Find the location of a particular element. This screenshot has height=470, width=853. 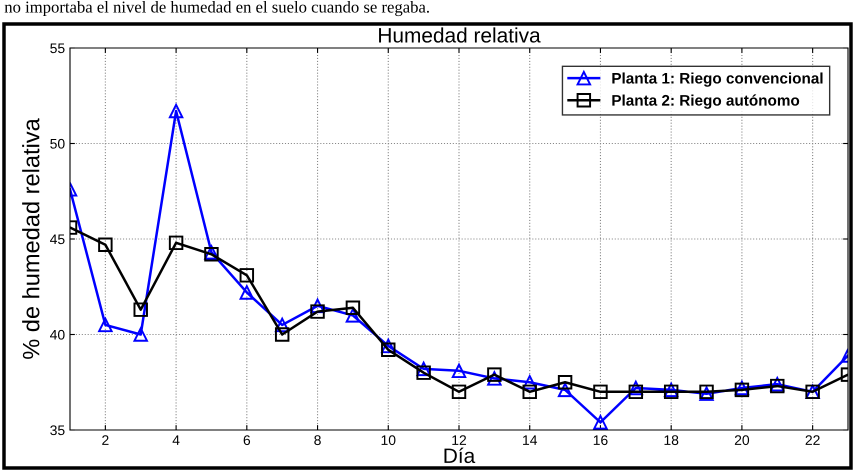

x-tick-label: 20 is located at coordinates (742, 440).